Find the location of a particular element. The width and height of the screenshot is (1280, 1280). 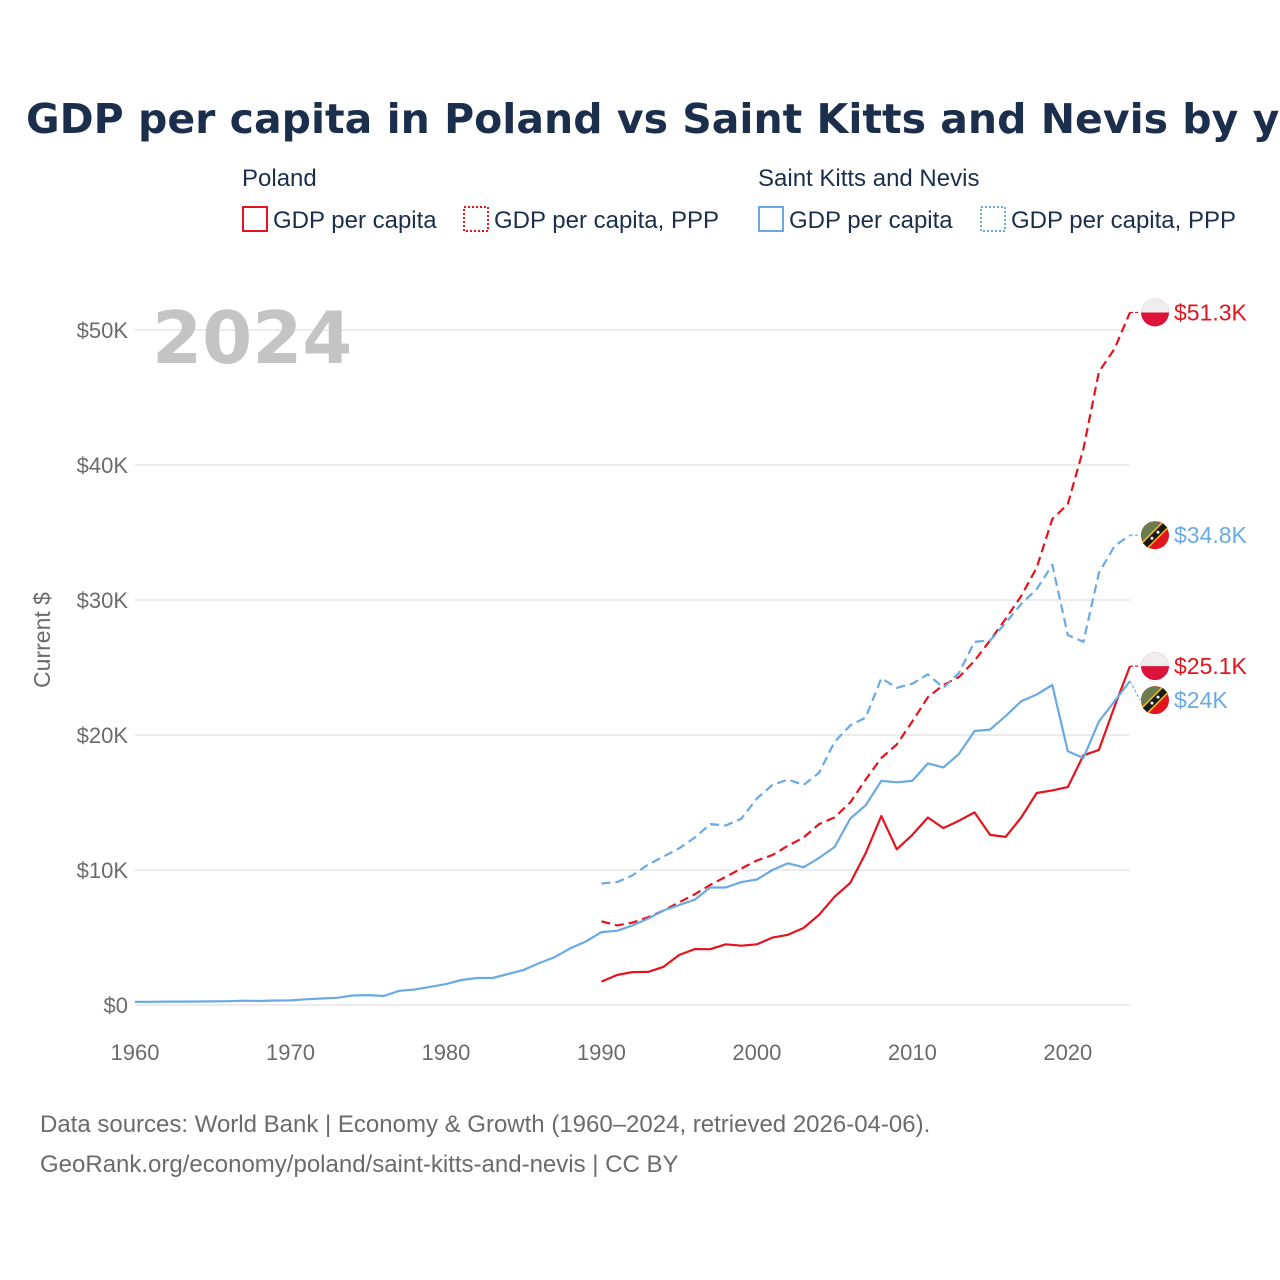

y-axis-ticks: $0 $10K $20K $30K $40K $50K is located at coordinates (103, 668).